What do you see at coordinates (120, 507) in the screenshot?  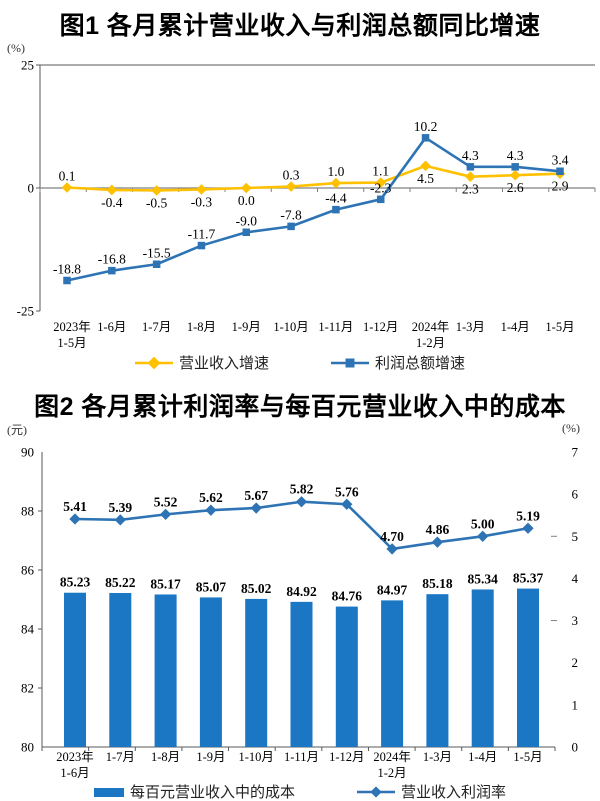 I see `line-data-label: 5.39` at bounding box center [120, 507].